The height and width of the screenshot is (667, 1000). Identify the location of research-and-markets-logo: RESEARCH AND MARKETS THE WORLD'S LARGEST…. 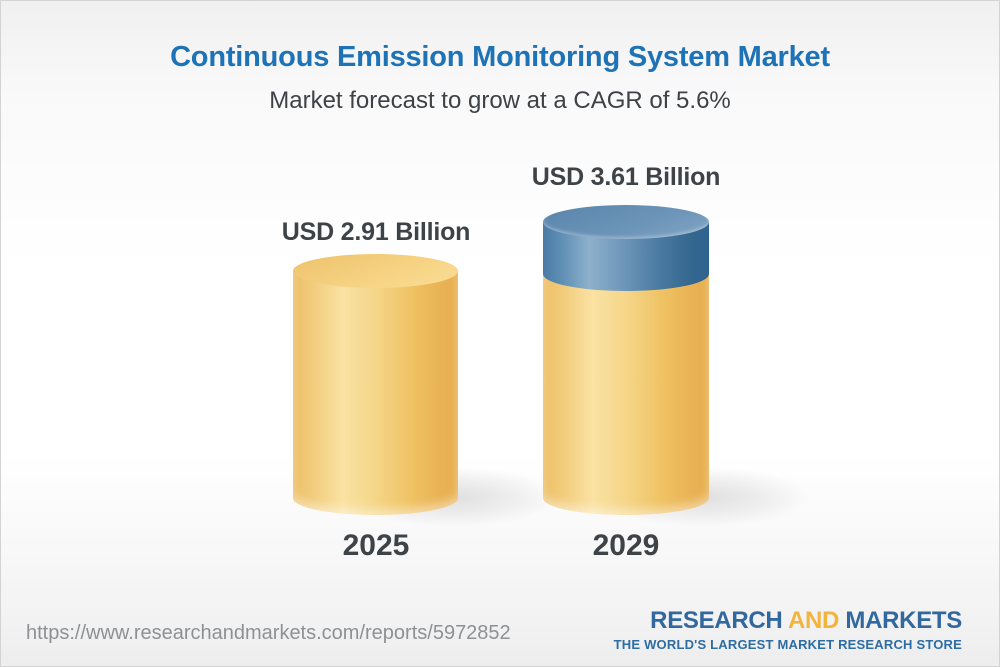
(788, 629).